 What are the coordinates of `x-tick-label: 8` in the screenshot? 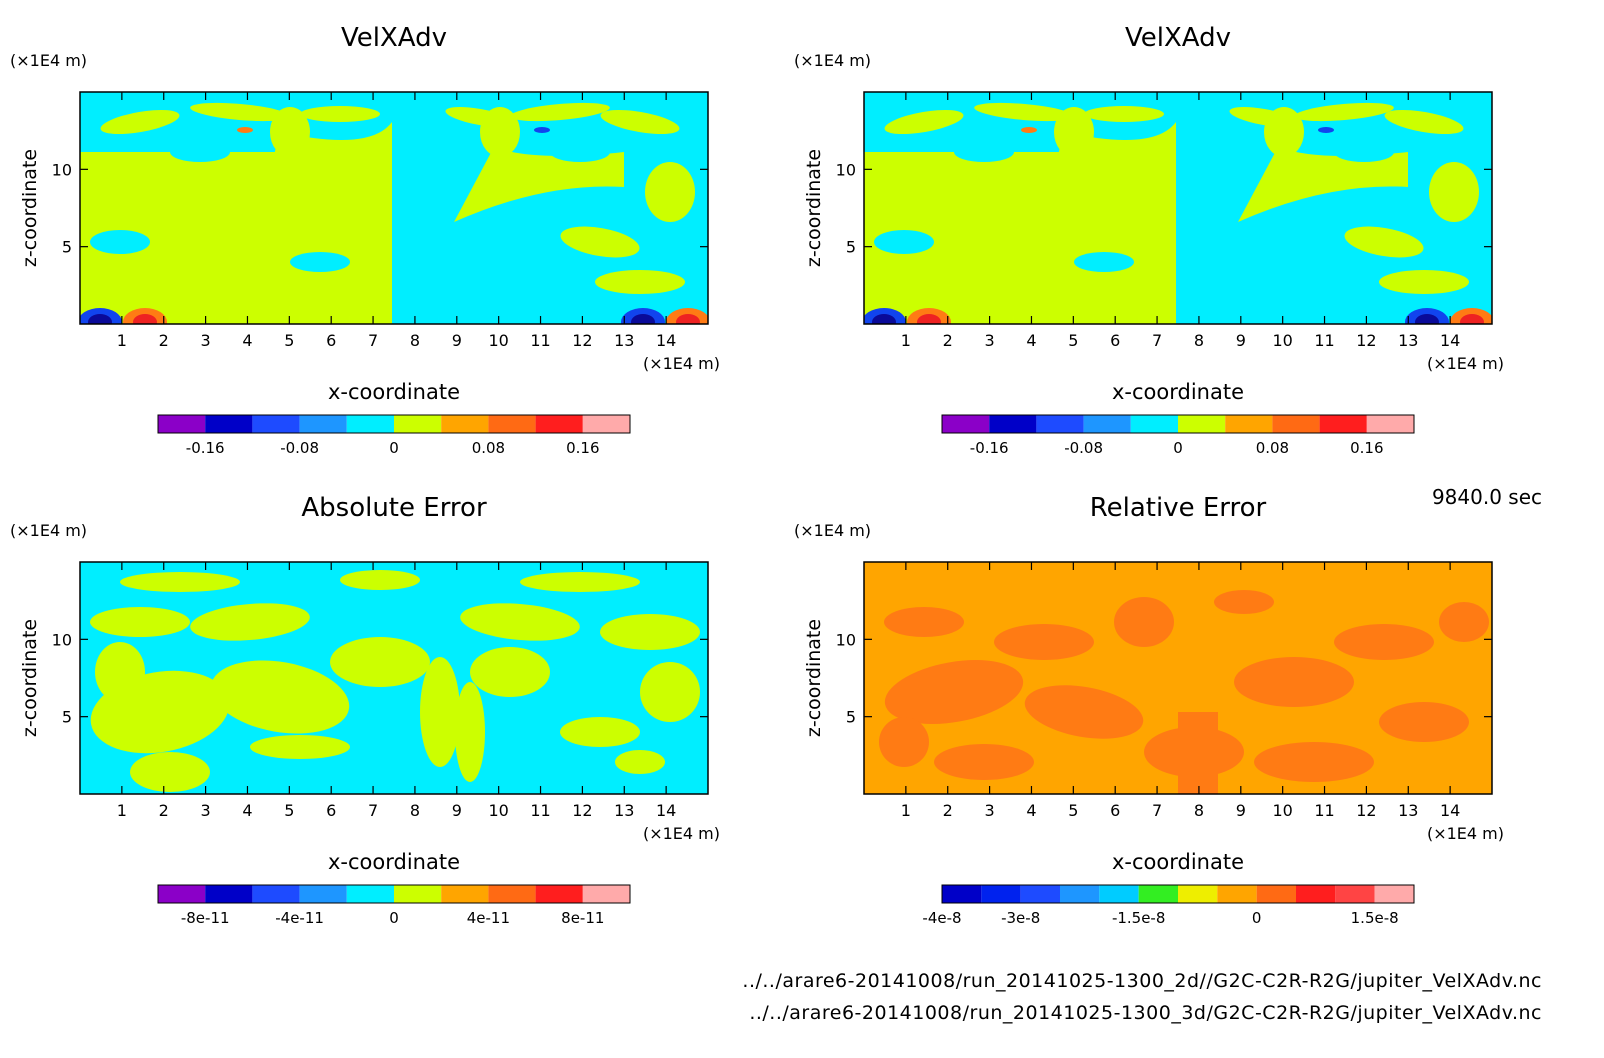 It's located at (1199, 810).